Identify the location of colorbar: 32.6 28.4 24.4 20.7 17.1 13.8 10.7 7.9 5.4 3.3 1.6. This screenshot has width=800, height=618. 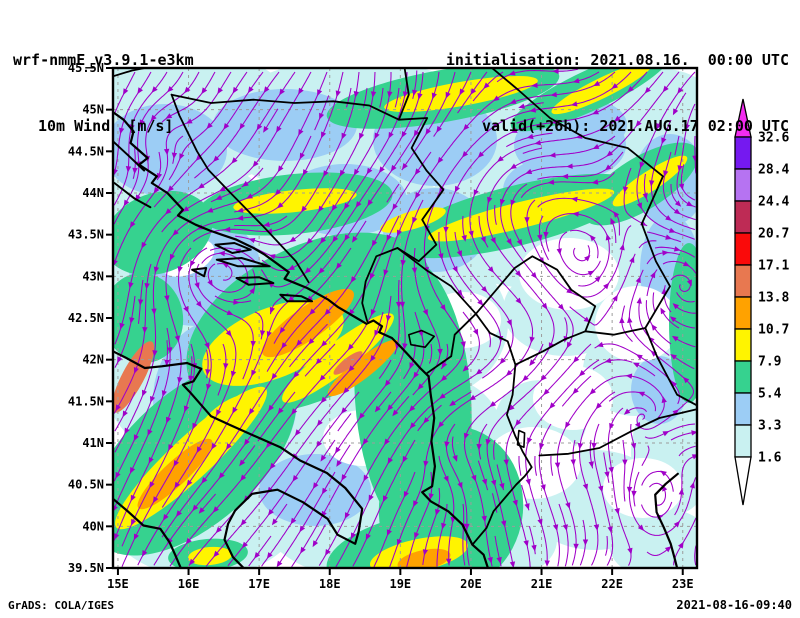
(761, 302).